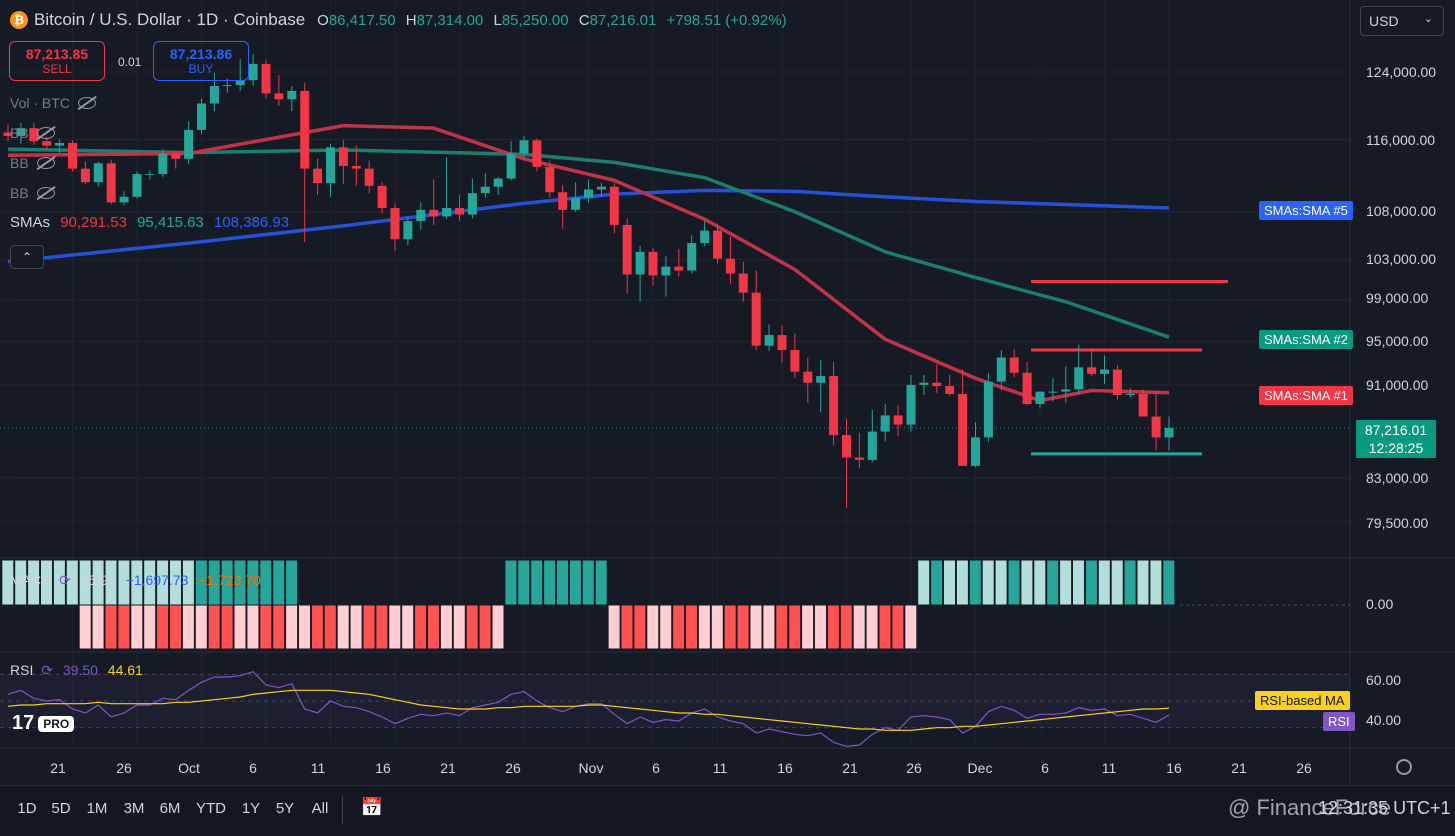  I want to click on target-icon, so click(1404, 767).